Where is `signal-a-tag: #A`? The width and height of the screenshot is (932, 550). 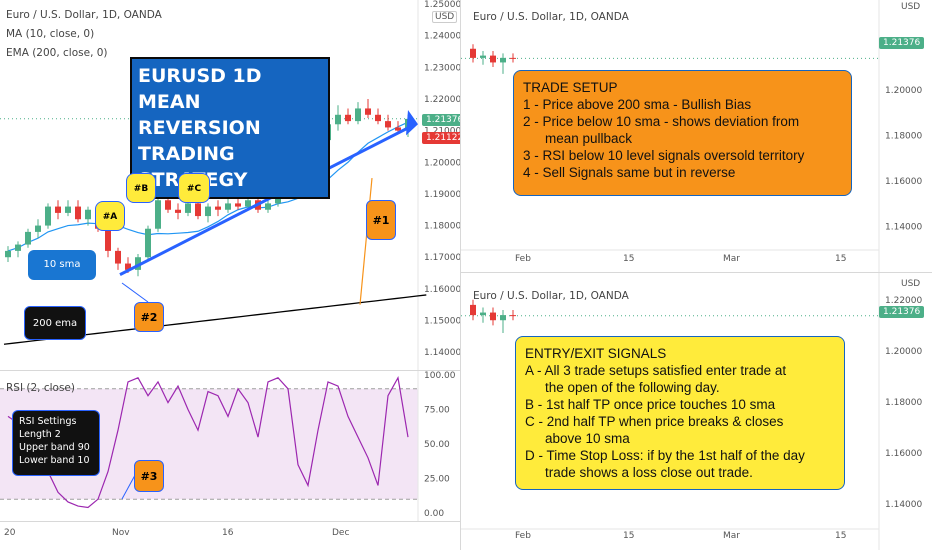 signal-a-tag: #A is located at coordinates (110, 216).